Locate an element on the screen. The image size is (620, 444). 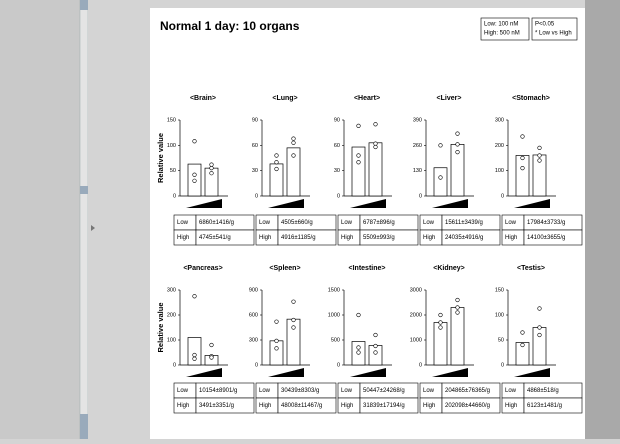
table-text: 30439±8303/g is located at coordinates (300, 391).